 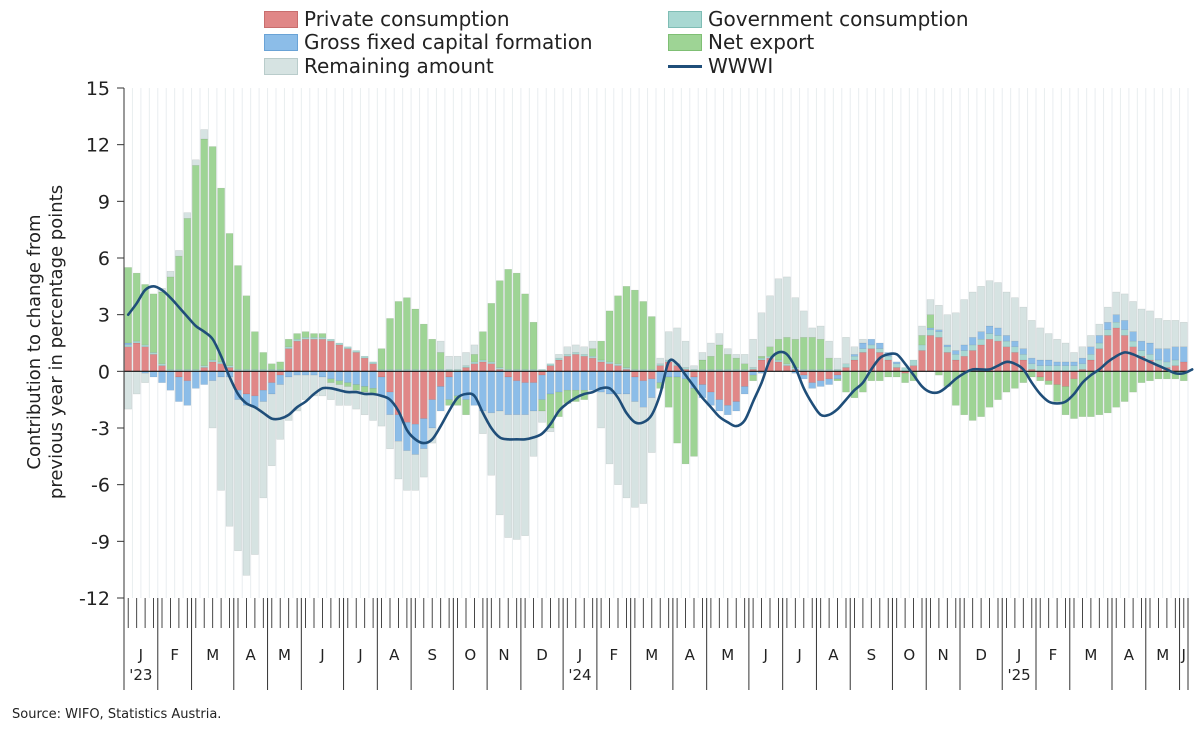 What do you see at coordinates (34, 341) in the screenshot?
I see `y-axis-label-line1: Contribution to change from` at bounding box center [34, 341].